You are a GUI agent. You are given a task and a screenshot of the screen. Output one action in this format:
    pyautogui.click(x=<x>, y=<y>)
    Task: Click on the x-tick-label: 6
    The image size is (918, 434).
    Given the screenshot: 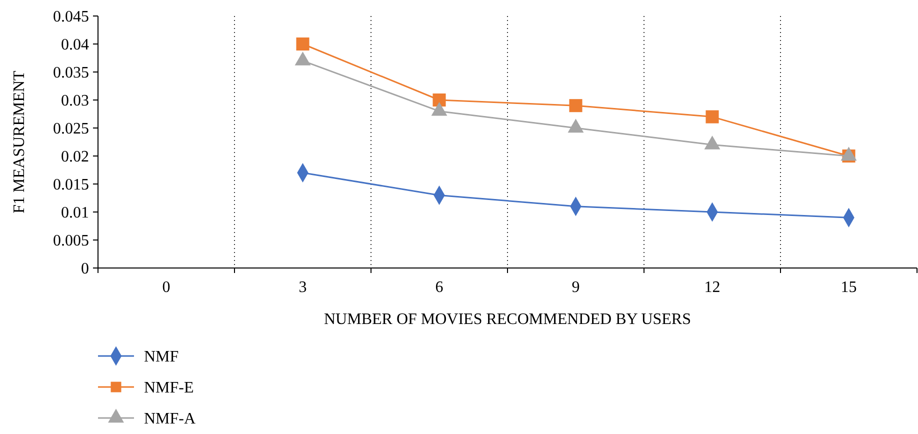 What is the action you would take?
    pyautogui.click(x=439, y=287)
    